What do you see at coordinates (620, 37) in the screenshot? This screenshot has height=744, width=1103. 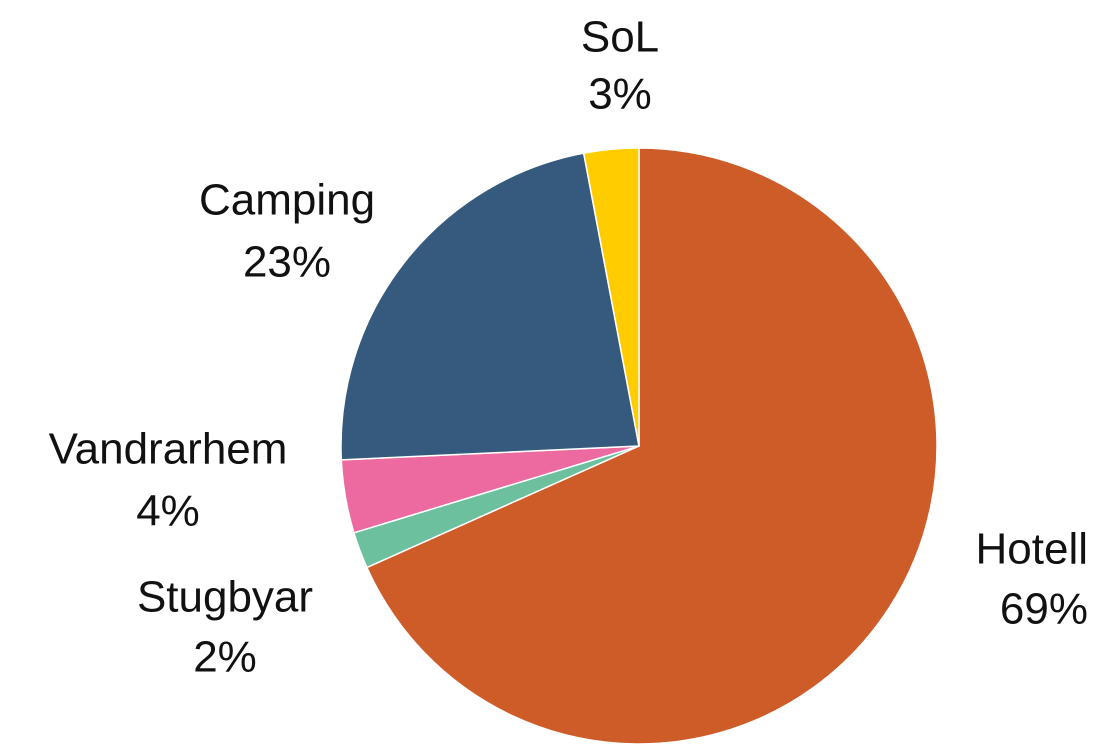 I see `slice-label: SoL` at bounding box center [620, 37].